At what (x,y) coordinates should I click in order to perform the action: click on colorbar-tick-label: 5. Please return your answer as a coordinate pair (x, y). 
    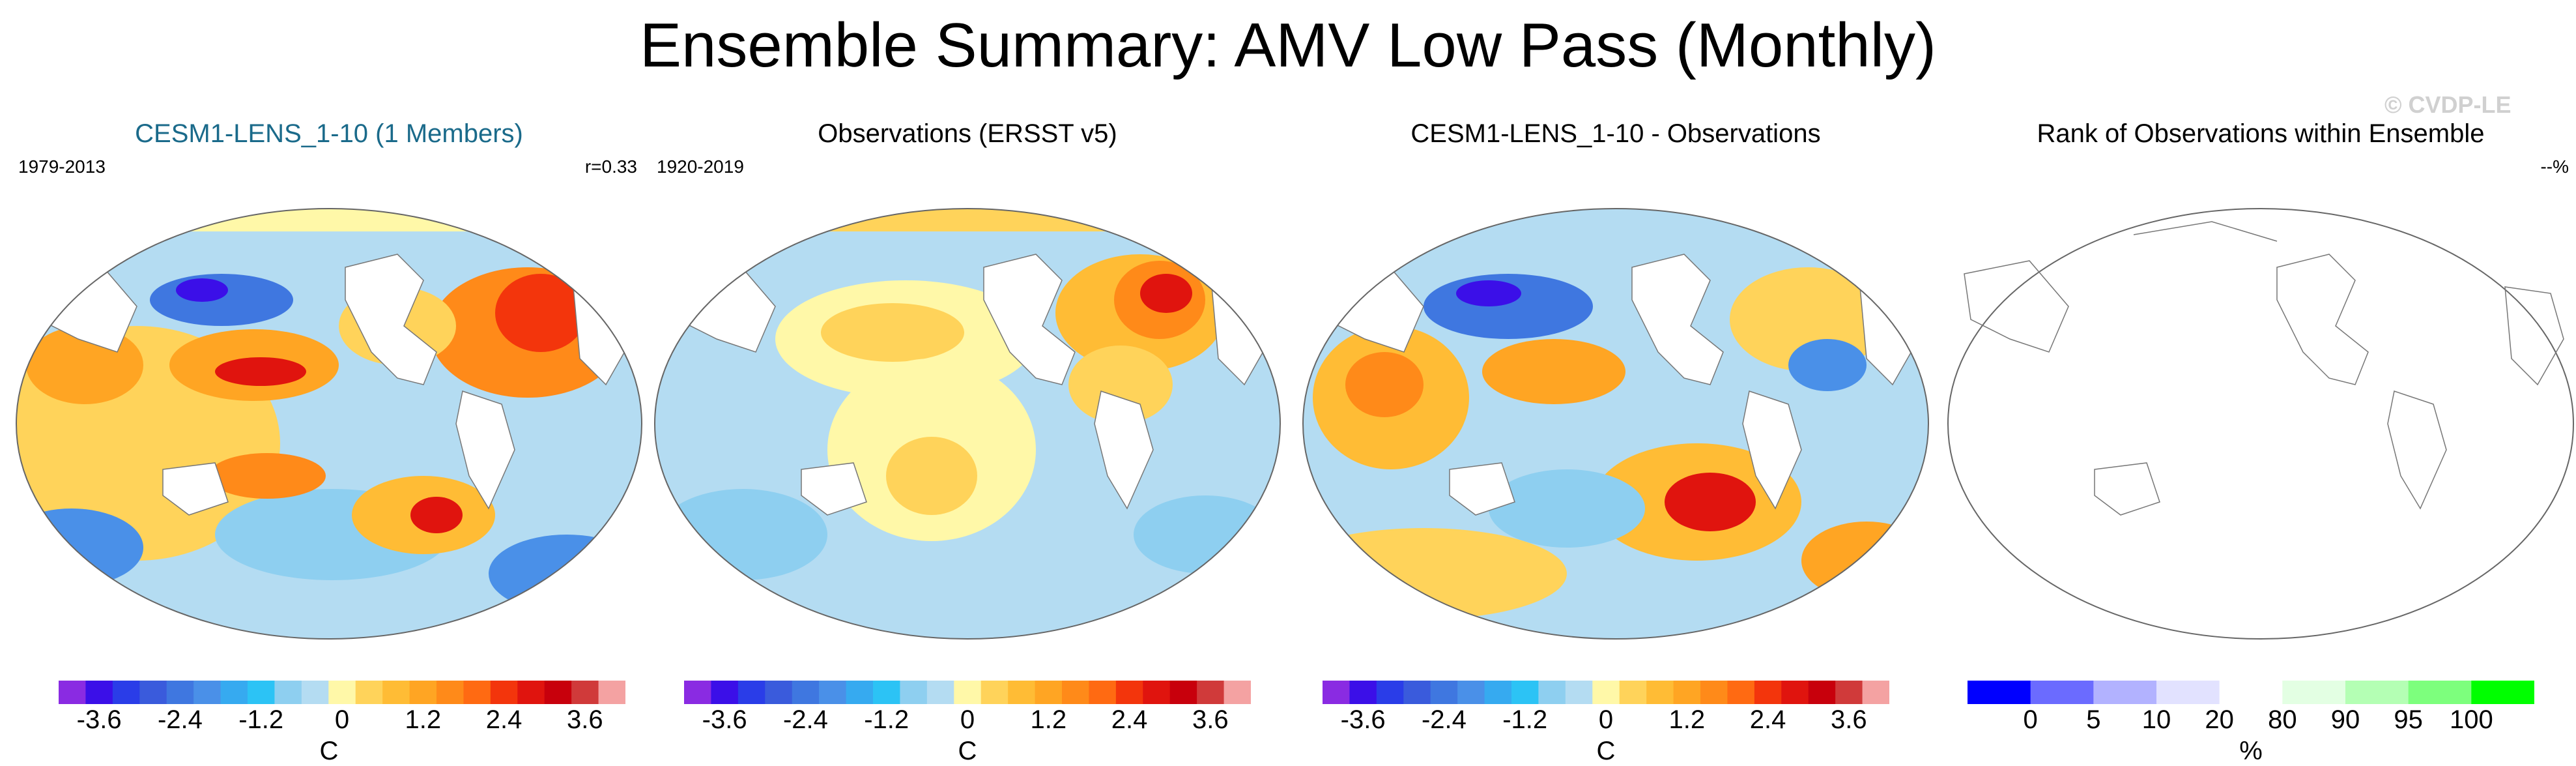
    Looking at the image, I should click on (2093, 719).